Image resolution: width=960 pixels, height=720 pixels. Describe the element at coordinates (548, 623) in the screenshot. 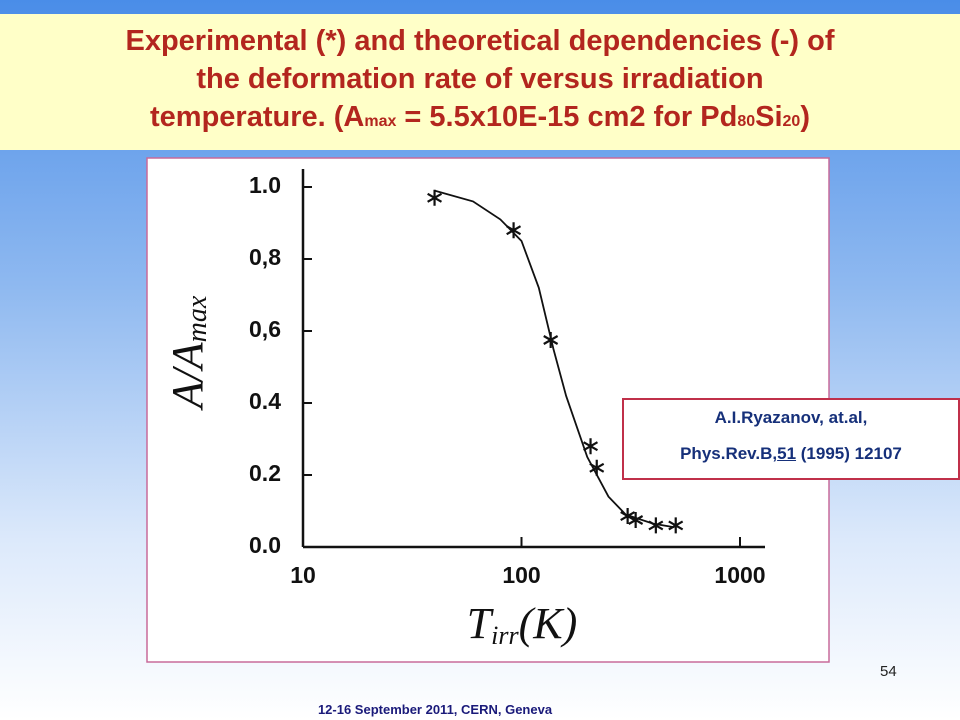

I see `x-axis-label-text: (K)` at that location.